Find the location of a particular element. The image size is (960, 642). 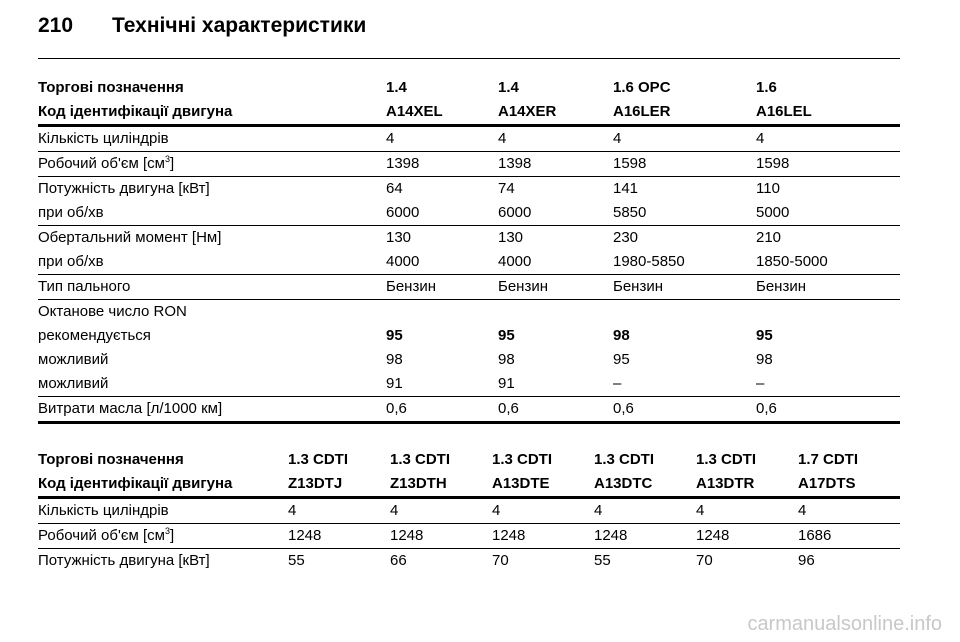

value-cell: 91 is located at coordinates (506, 383).